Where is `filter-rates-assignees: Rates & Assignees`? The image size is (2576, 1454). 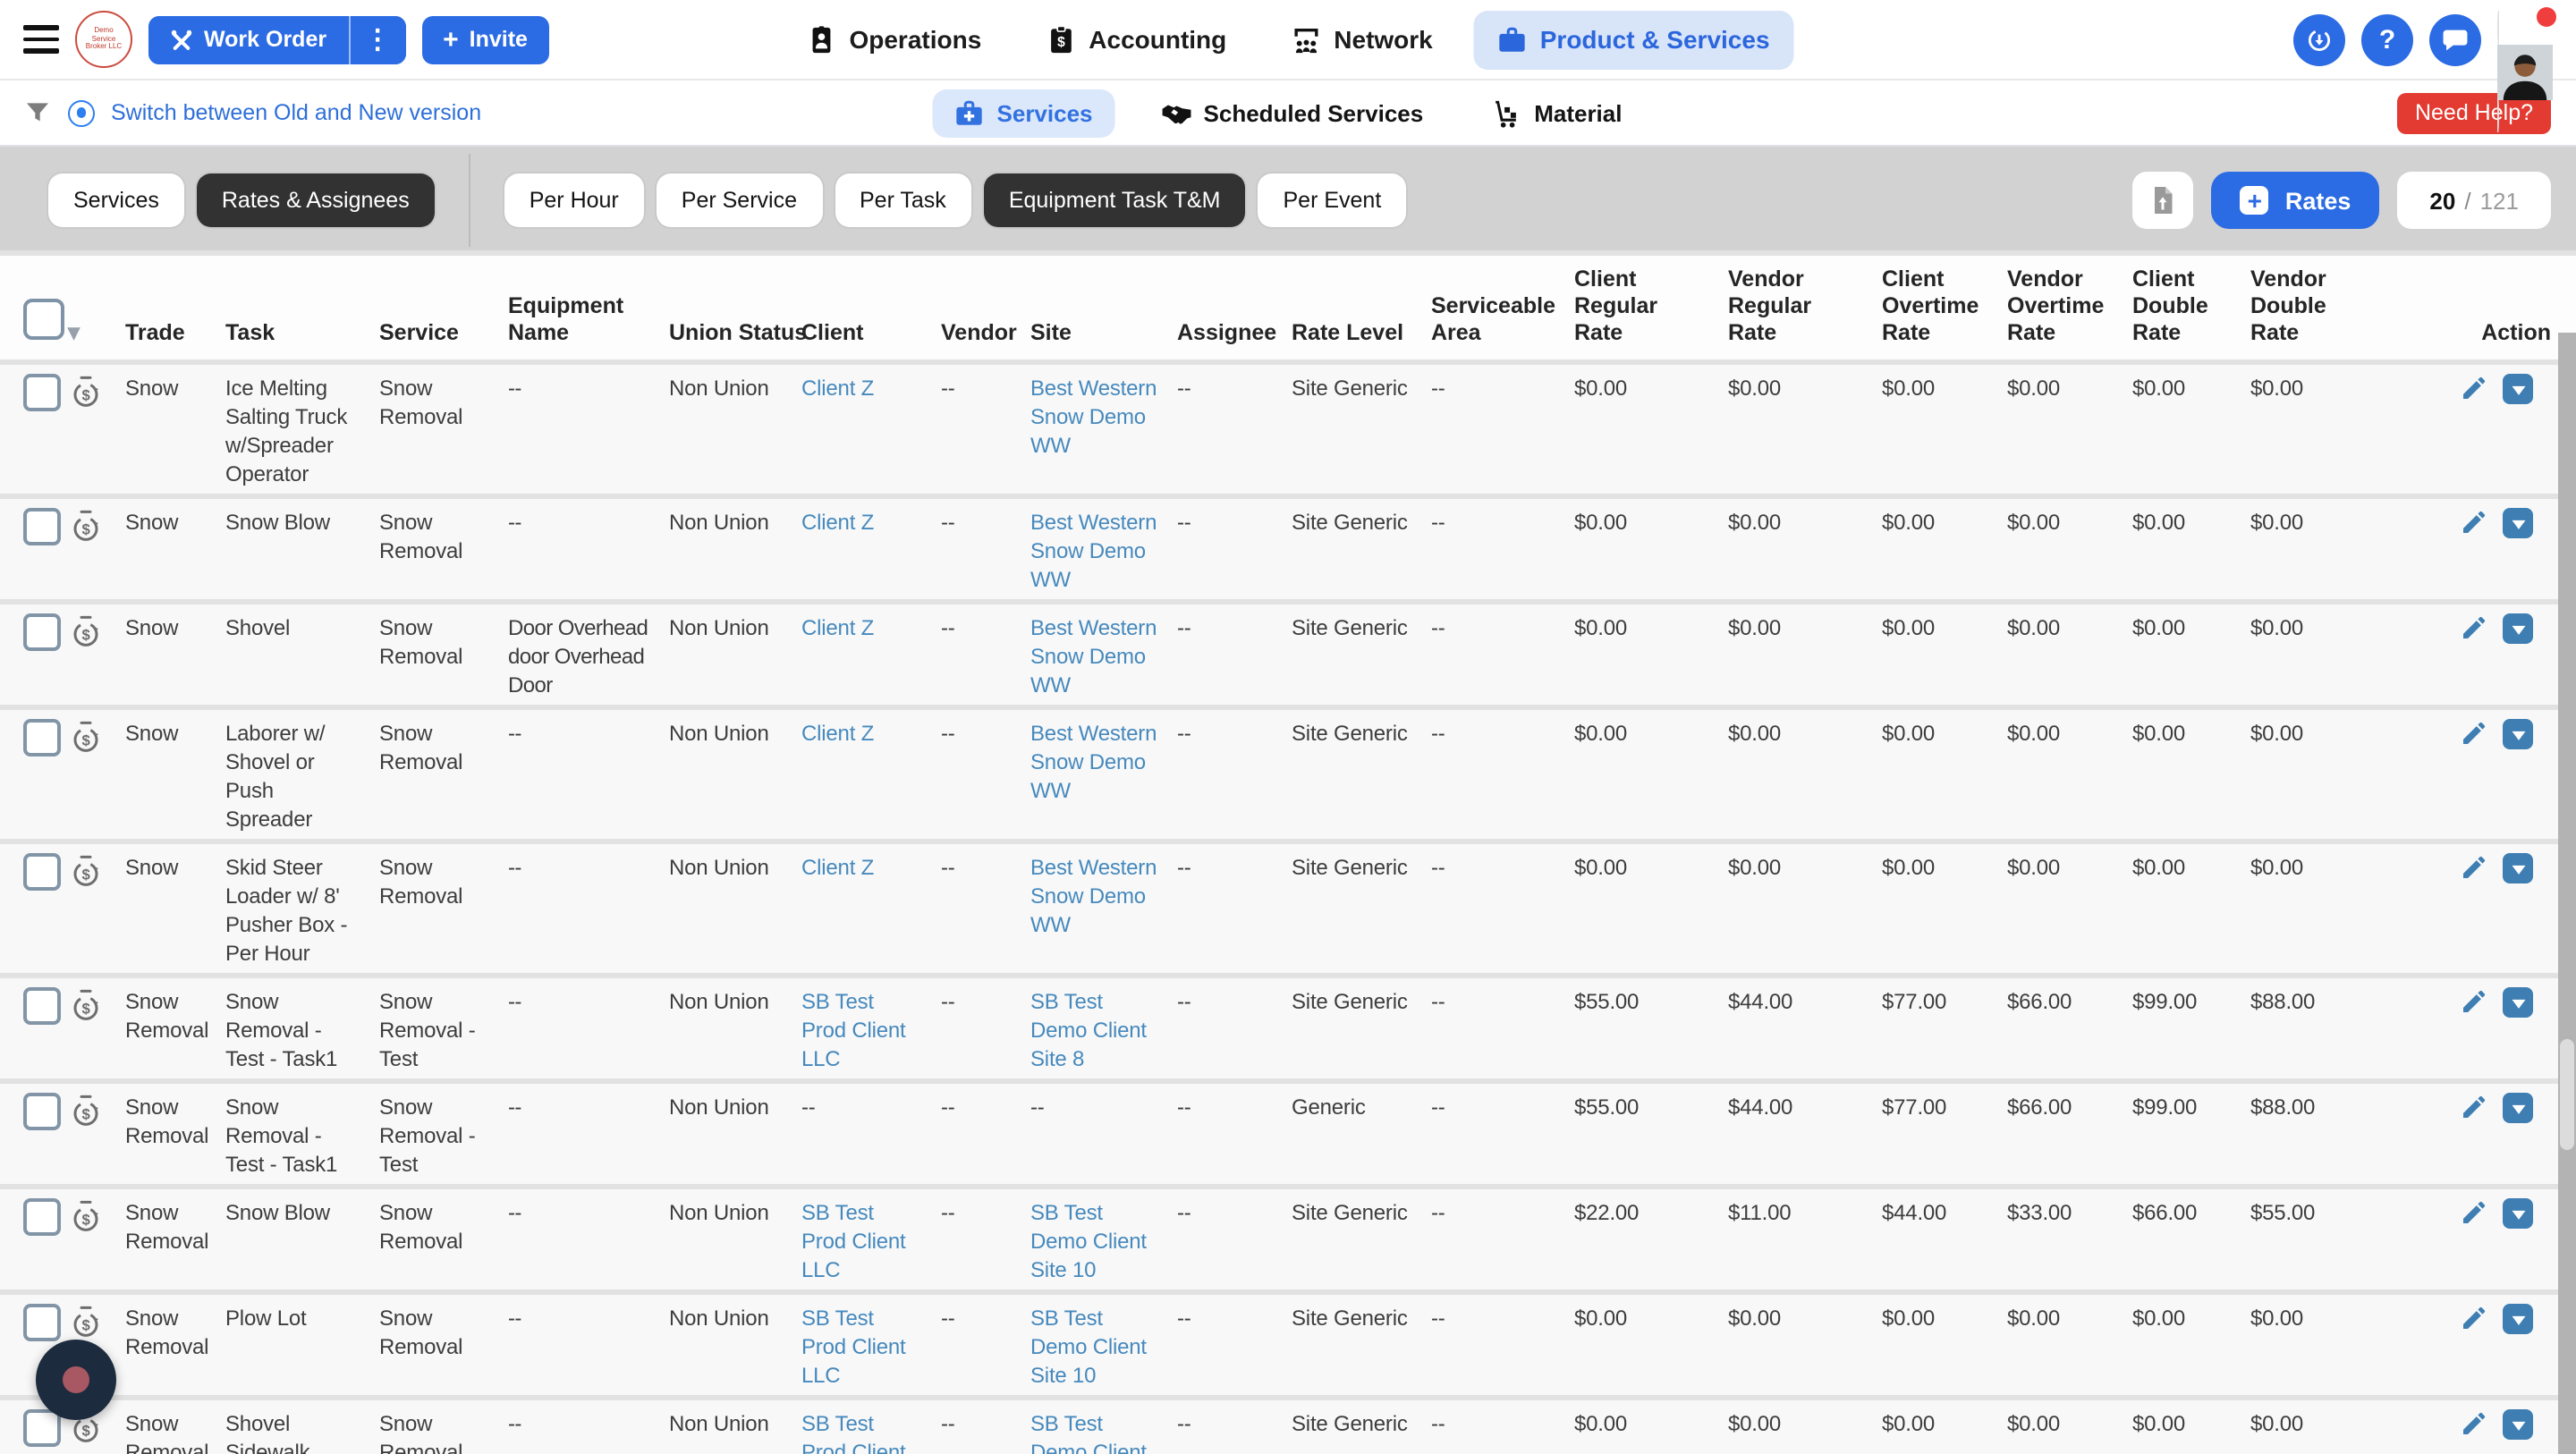
filter-rates-assignees: Rates & Assignees is located at coordinates (315, 200).